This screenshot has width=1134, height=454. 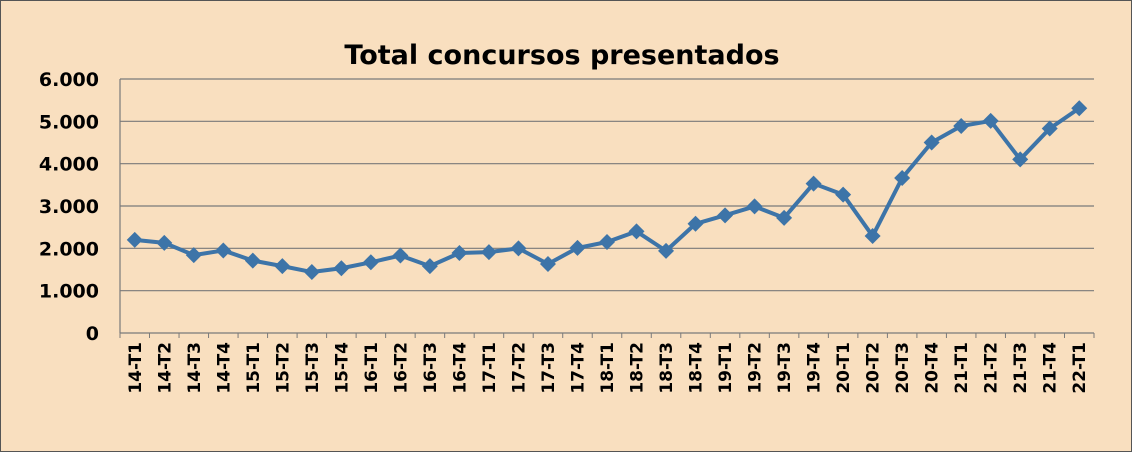 What do you see at coordinates (962, 368) in the screenshot?
I see `x-tick-label: 21-T1` at bounding box center [962, 368].